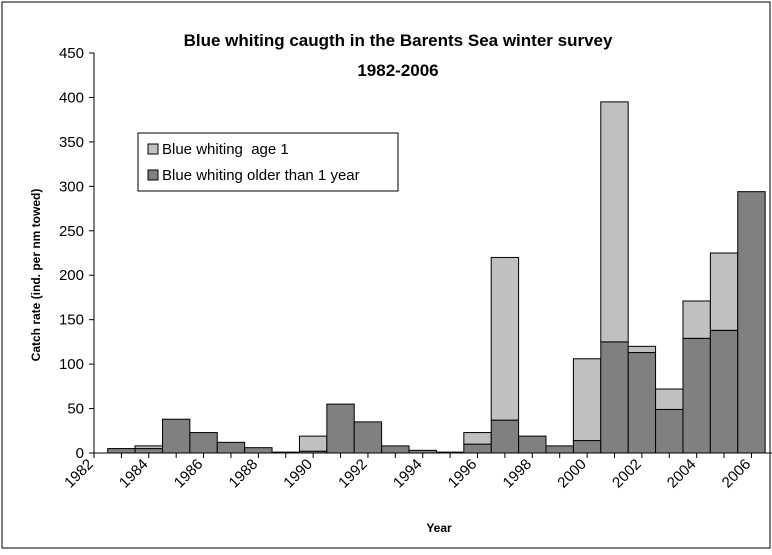  What do you see at coordinates (203, 443) in the screenshot?
I see `bar-older-1986` at bounding box center [203, 443].